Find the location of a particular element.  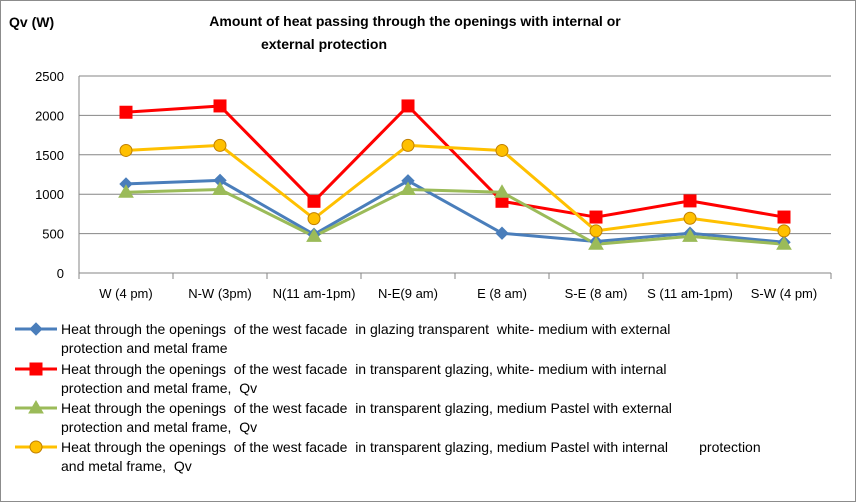

x-tick-label: N(11 am-1pm) is located at coordinates (314, 293).